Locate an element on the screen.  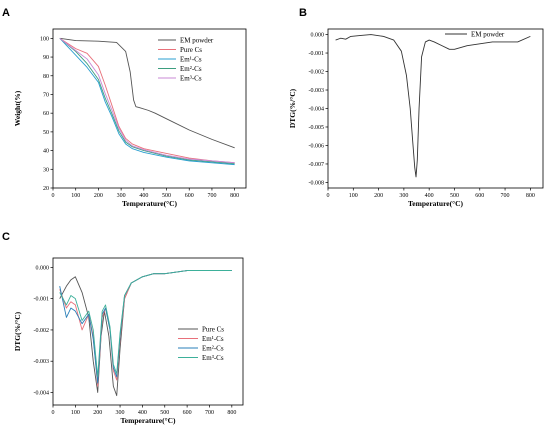
y-tick-label: -0.005 is located at coordinates (317, 128).